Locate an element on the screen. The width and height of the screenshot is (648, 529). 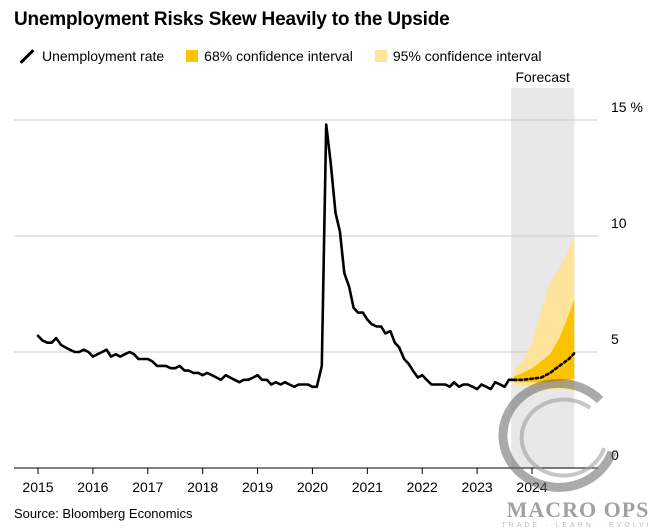
legend-item-ci68: 68% confidence interval is located at coordinates (269, 56).